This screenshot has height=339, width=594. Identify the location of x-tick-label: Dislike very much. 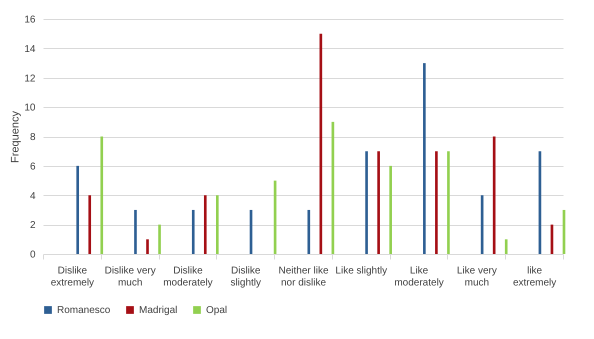
(130, 277).